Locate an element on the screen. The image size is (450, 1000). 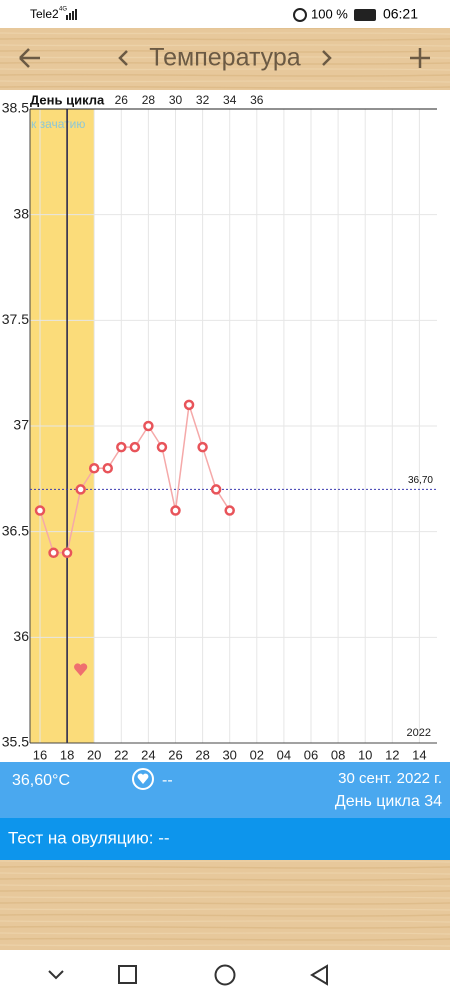
intercourse-icon is located at coordinates (143, 779).